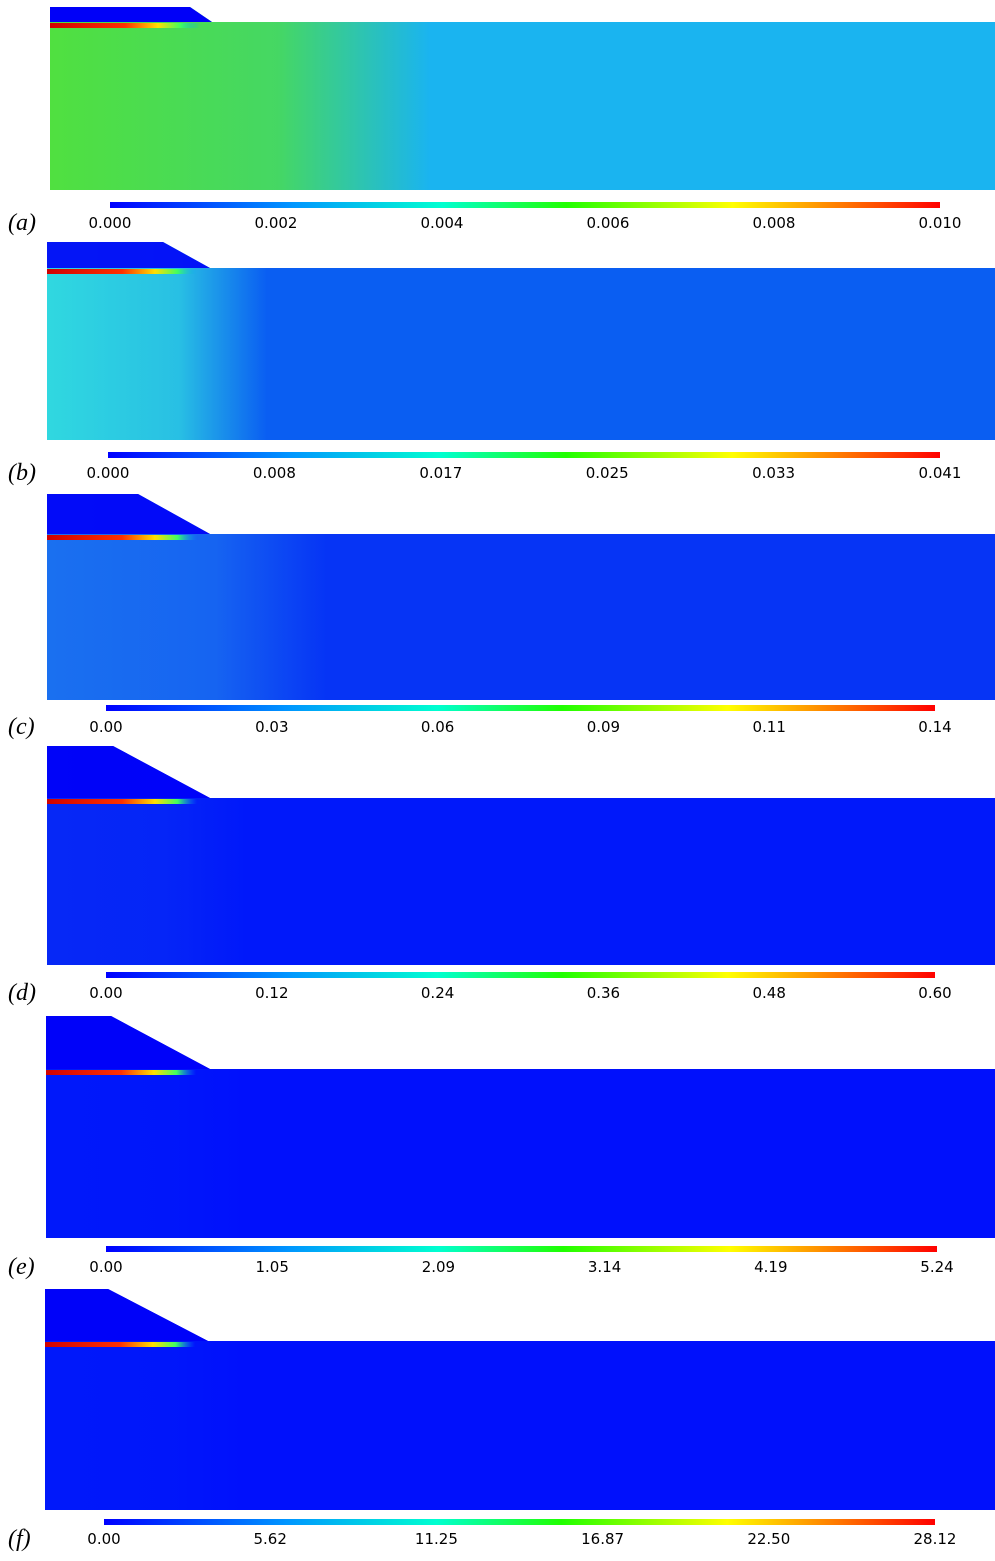 This screenshot has width=995, height=1561. Describe the element at coordinates (271, 727) in the screenshot. I see `colorbar-tick-label: 0.03` at that location.